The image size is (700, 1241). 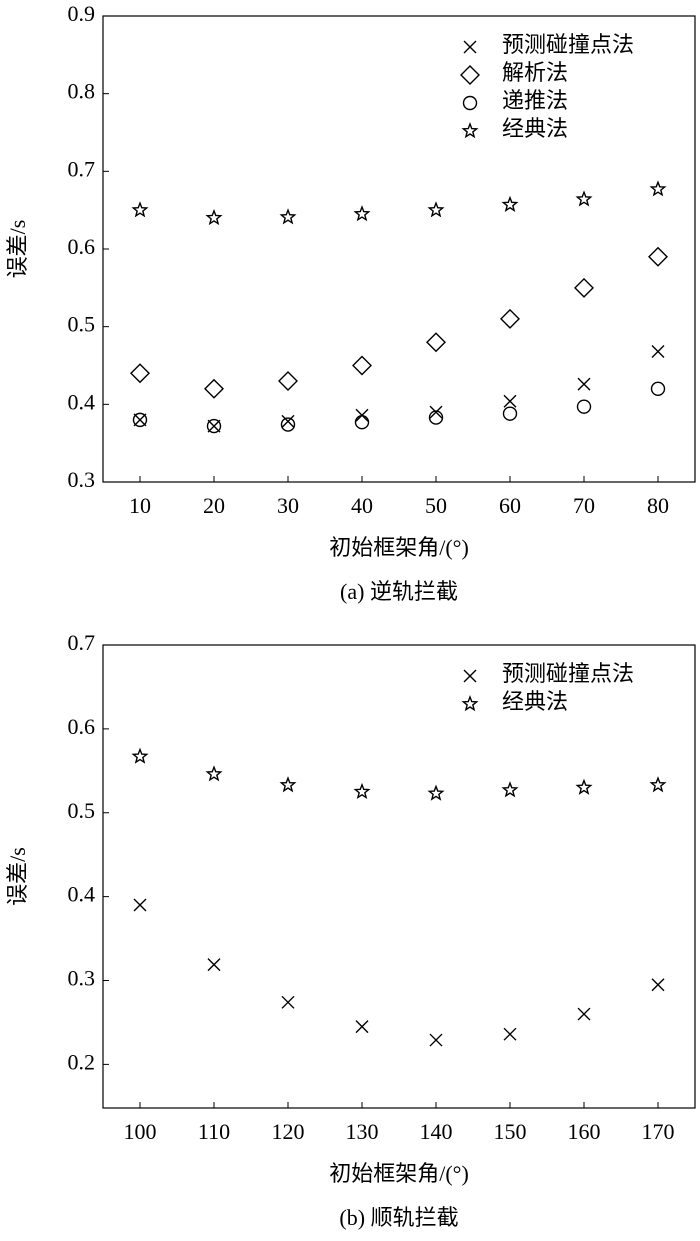 I want to click on x-tick-label: 130, so click(x=362, y=1131).